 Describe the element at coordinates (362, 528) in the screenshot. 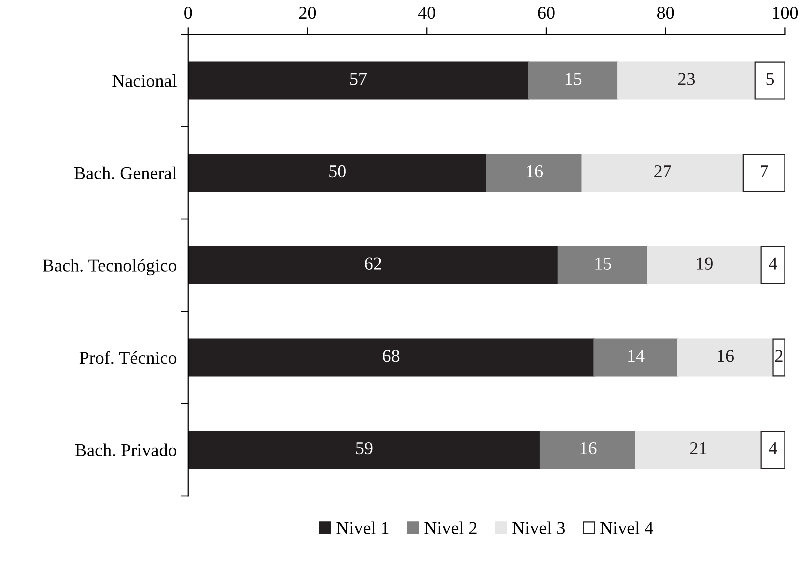

I see `legend-label: Nivel 1` at that location.